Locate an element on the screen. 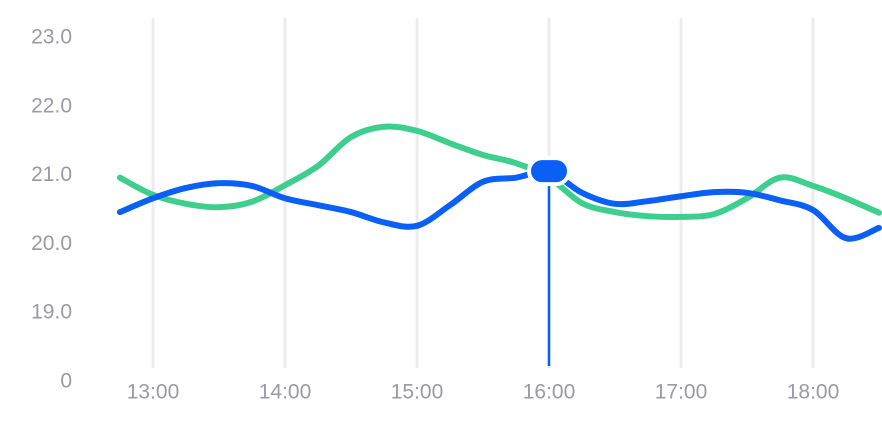 The height and width of the screenshot is (425, 882). y-tick-label: 20.0 is located at coordinates (51, 243).